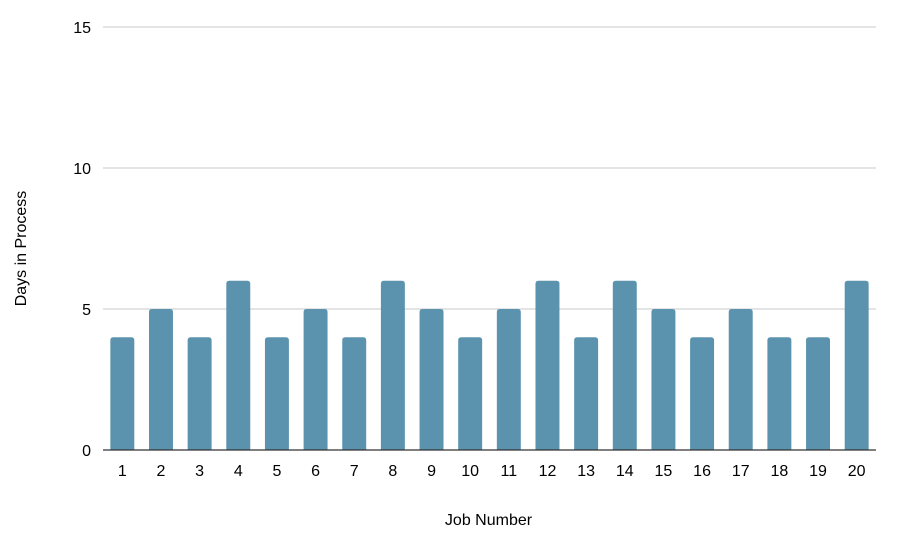  I want to click on x-axis-ticks: 1 2 3 4 5 6 7 8 9 10 11 12 13 14 15 16 17 18 19 20, so click(492, 471).